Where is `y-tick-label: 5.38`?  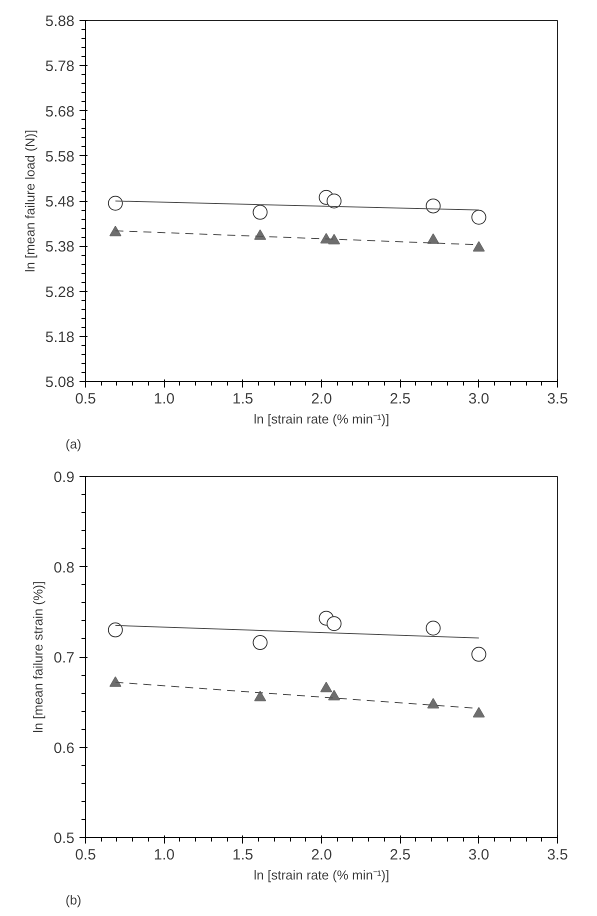 y-tick-label: 5.38 is located at coordinates (60, 247).